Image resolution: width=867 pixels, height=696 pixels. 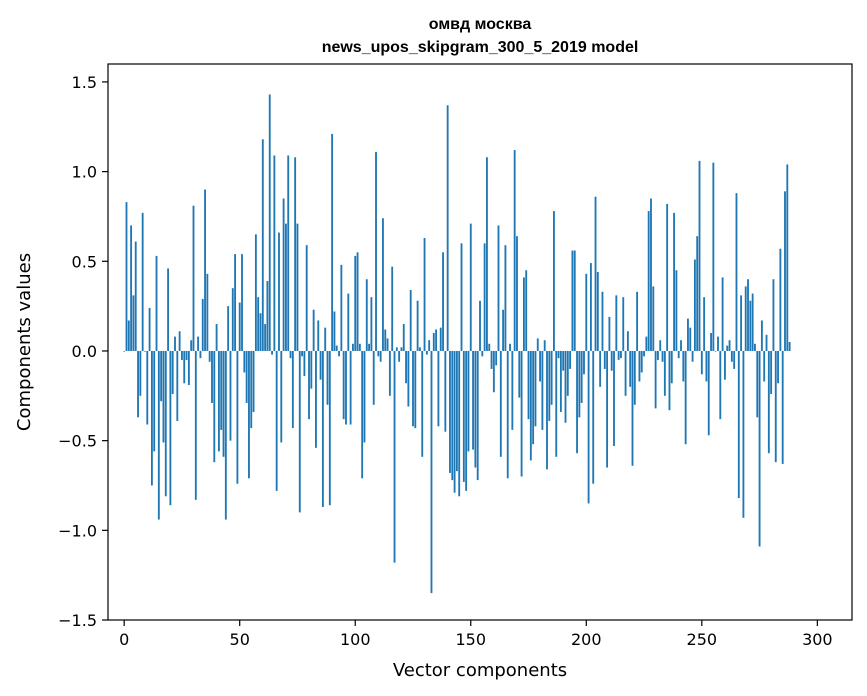 I want to click on y-tick-label: 0.5, so click(x=84, y=261).